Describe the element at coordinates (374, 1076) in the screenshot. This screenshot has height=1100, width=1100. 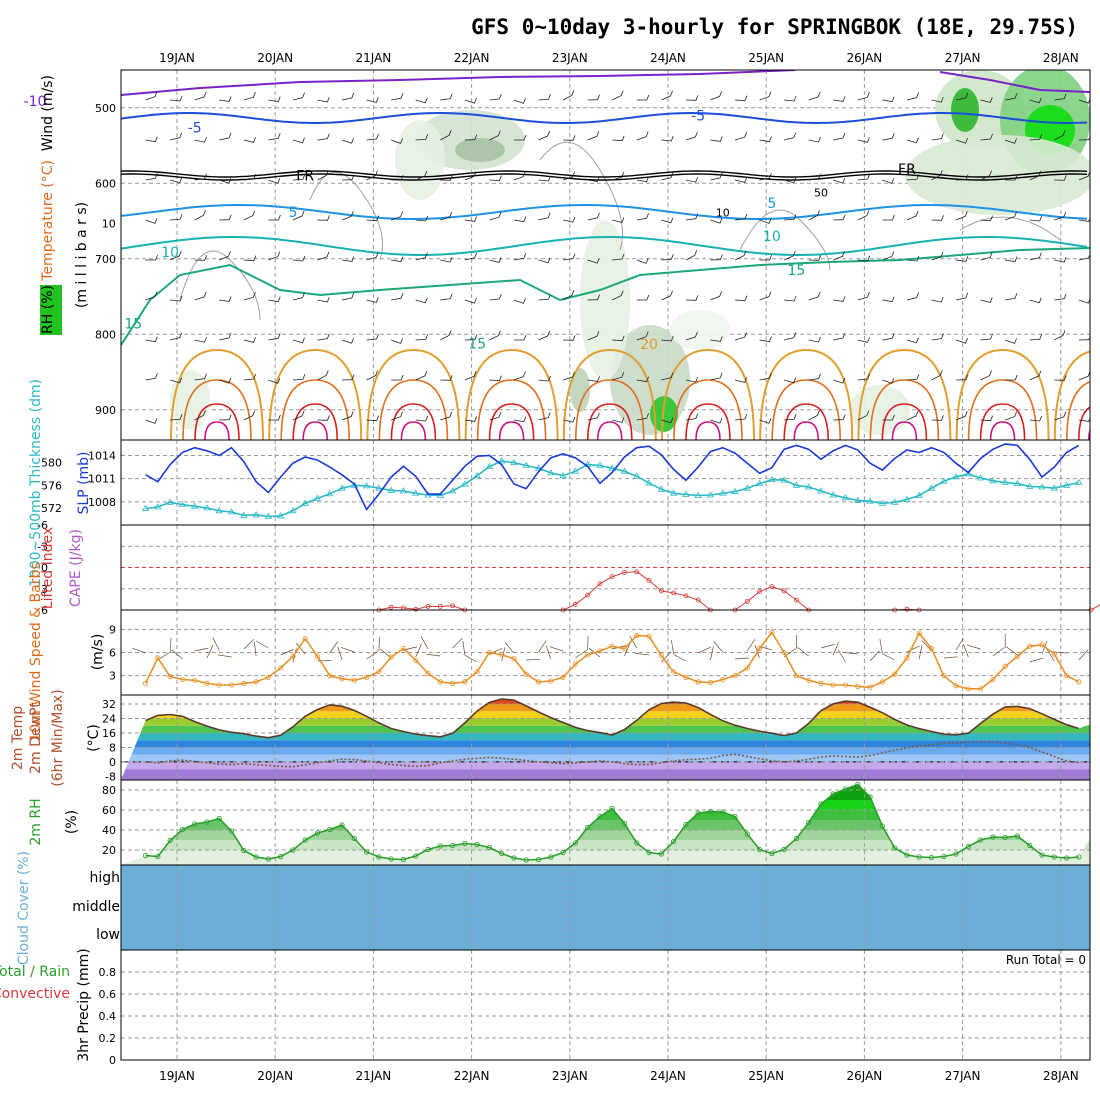
I see `date-label-bottom: 21JAN` at that location.